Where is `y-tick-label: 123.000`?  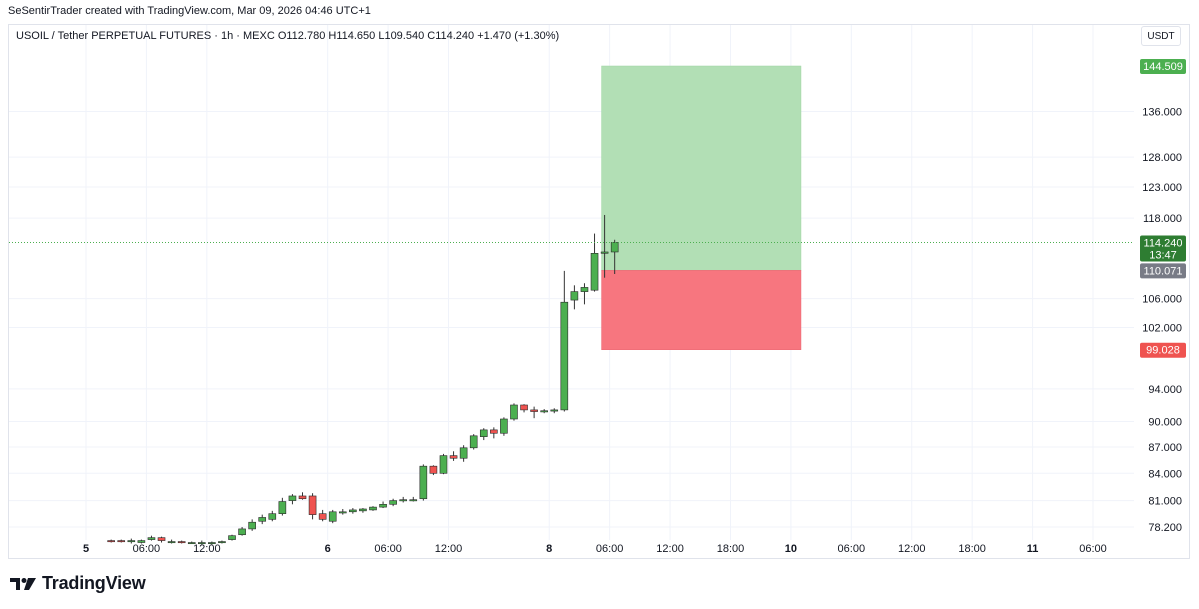
y-tick-label: 123.000 is located at coordinates (1162, 188).